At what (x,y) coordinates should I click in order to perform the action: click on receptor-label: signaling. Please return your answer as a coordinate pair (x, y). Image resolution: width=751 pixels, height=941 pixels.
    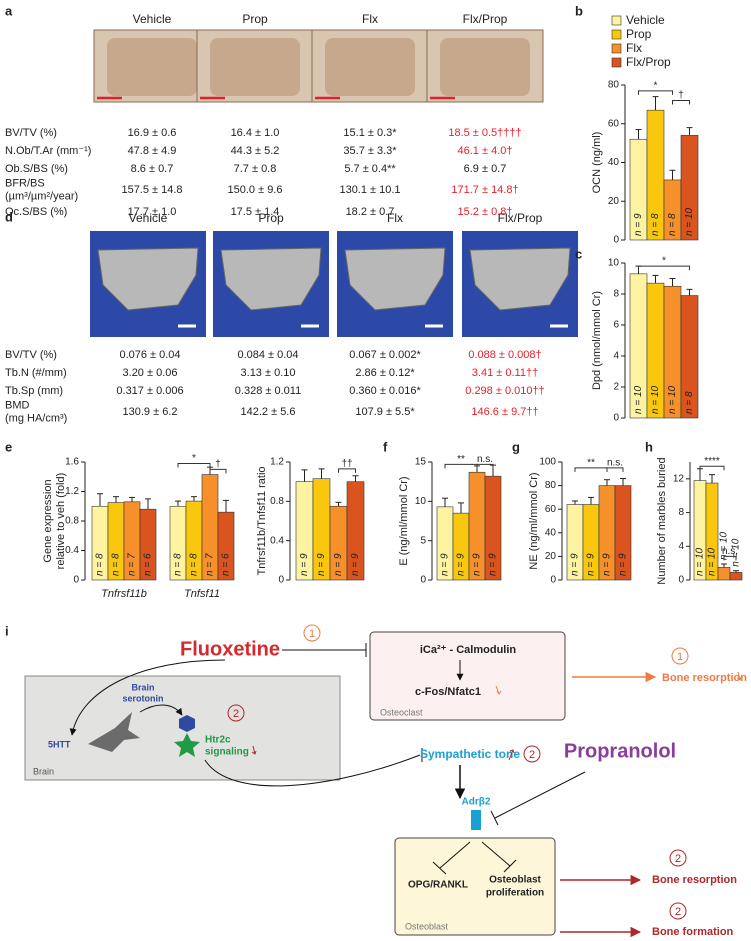
    Looking at the image, I should click on (227, 752).